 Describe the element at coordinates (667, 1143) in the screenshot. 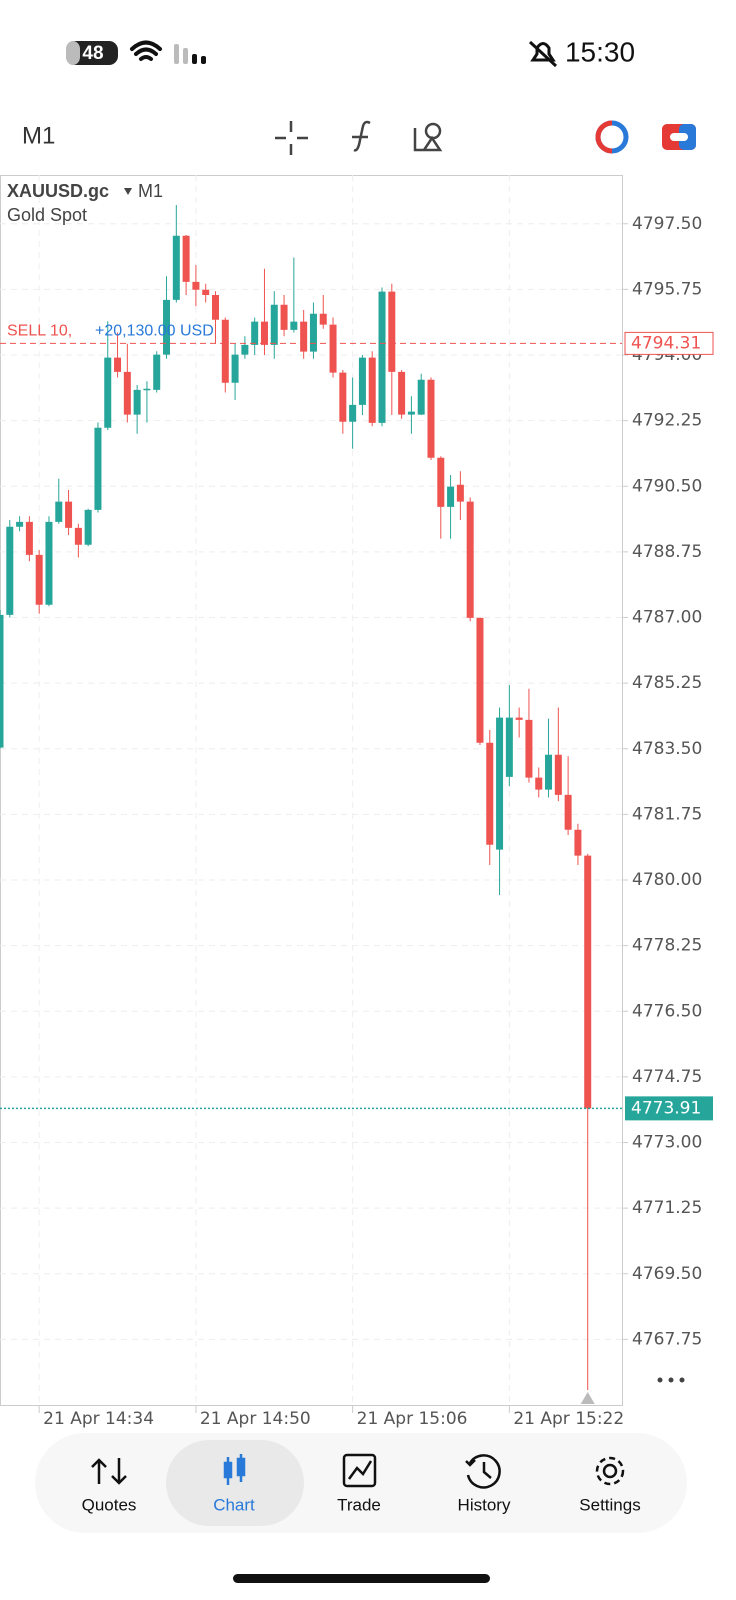

I see `y-tick-label: 4773.00` at that location.